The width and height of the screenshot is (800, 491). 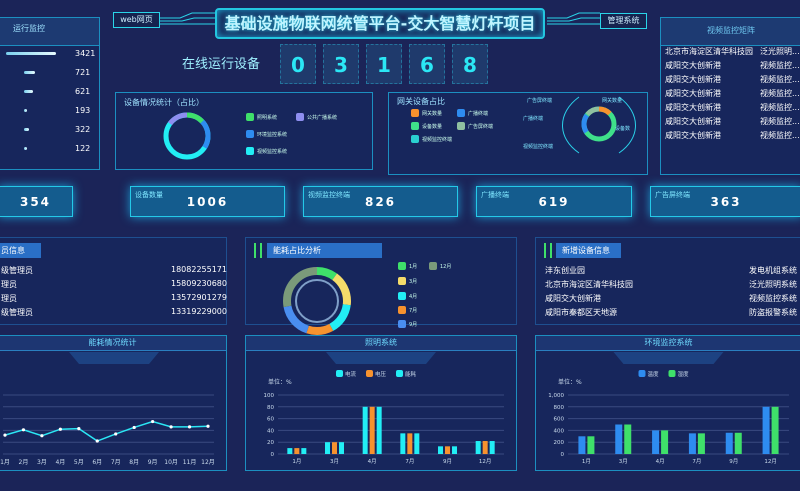 I want to click on web-page-button: web网页, so click(x=136, y=20).